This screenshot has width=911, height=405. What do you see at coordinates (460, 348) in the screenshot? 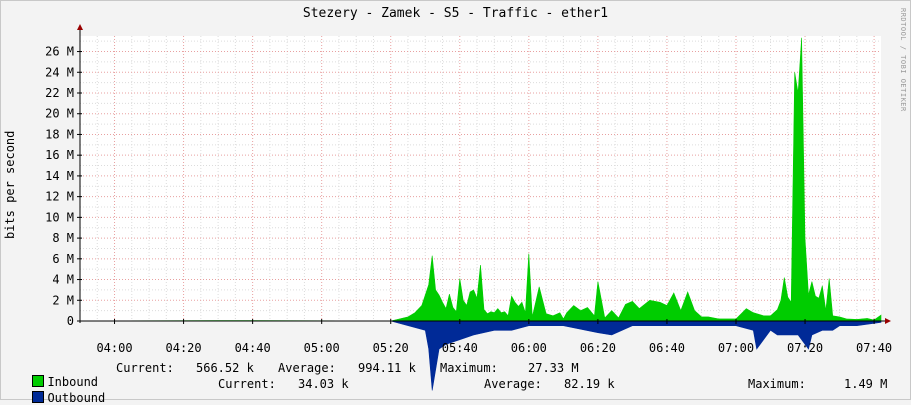
I see `x-tick-label: 05:40` at bounding box center [460, 348].